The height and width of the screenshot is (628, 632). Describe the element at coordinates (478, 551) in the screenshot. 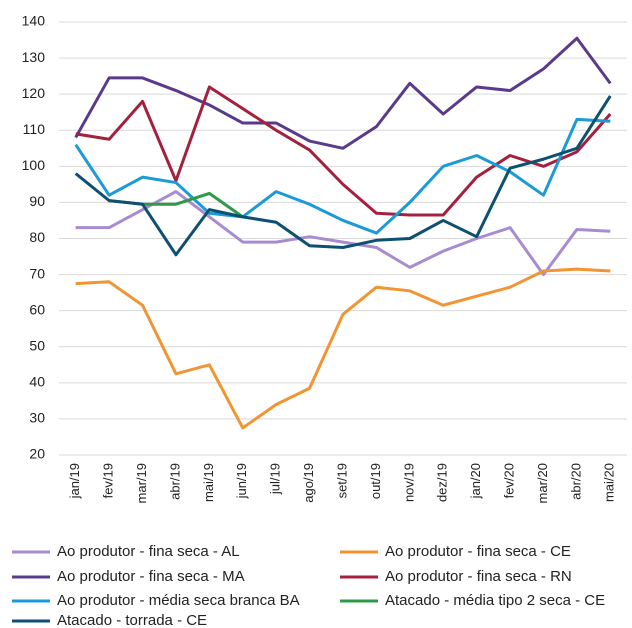

I see `legend-label: Ao produtor - fina seca - CE` at that location.